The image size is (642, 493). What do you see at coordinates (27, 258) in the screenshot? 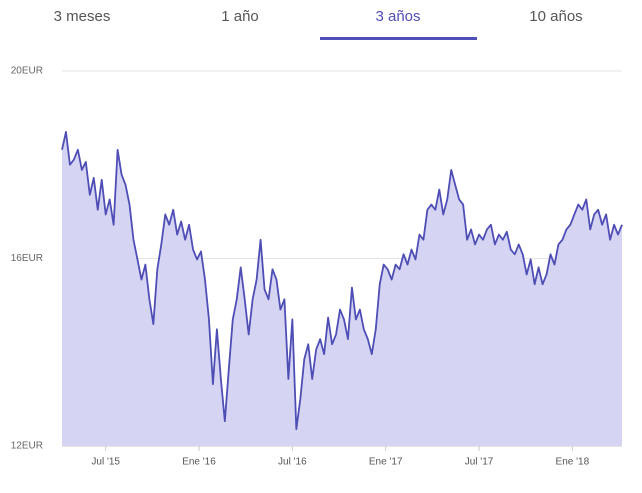
I see `y-tick-label: 16EUR` at bounding box center [27, 258].